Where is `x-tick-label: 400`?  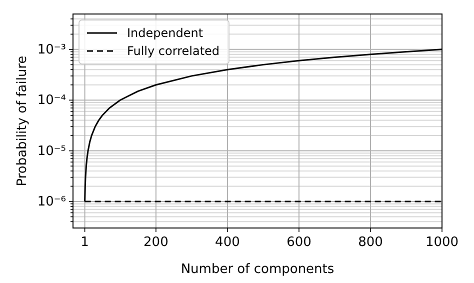 x-tick-label: 400 is located at coordinates (227, 242).